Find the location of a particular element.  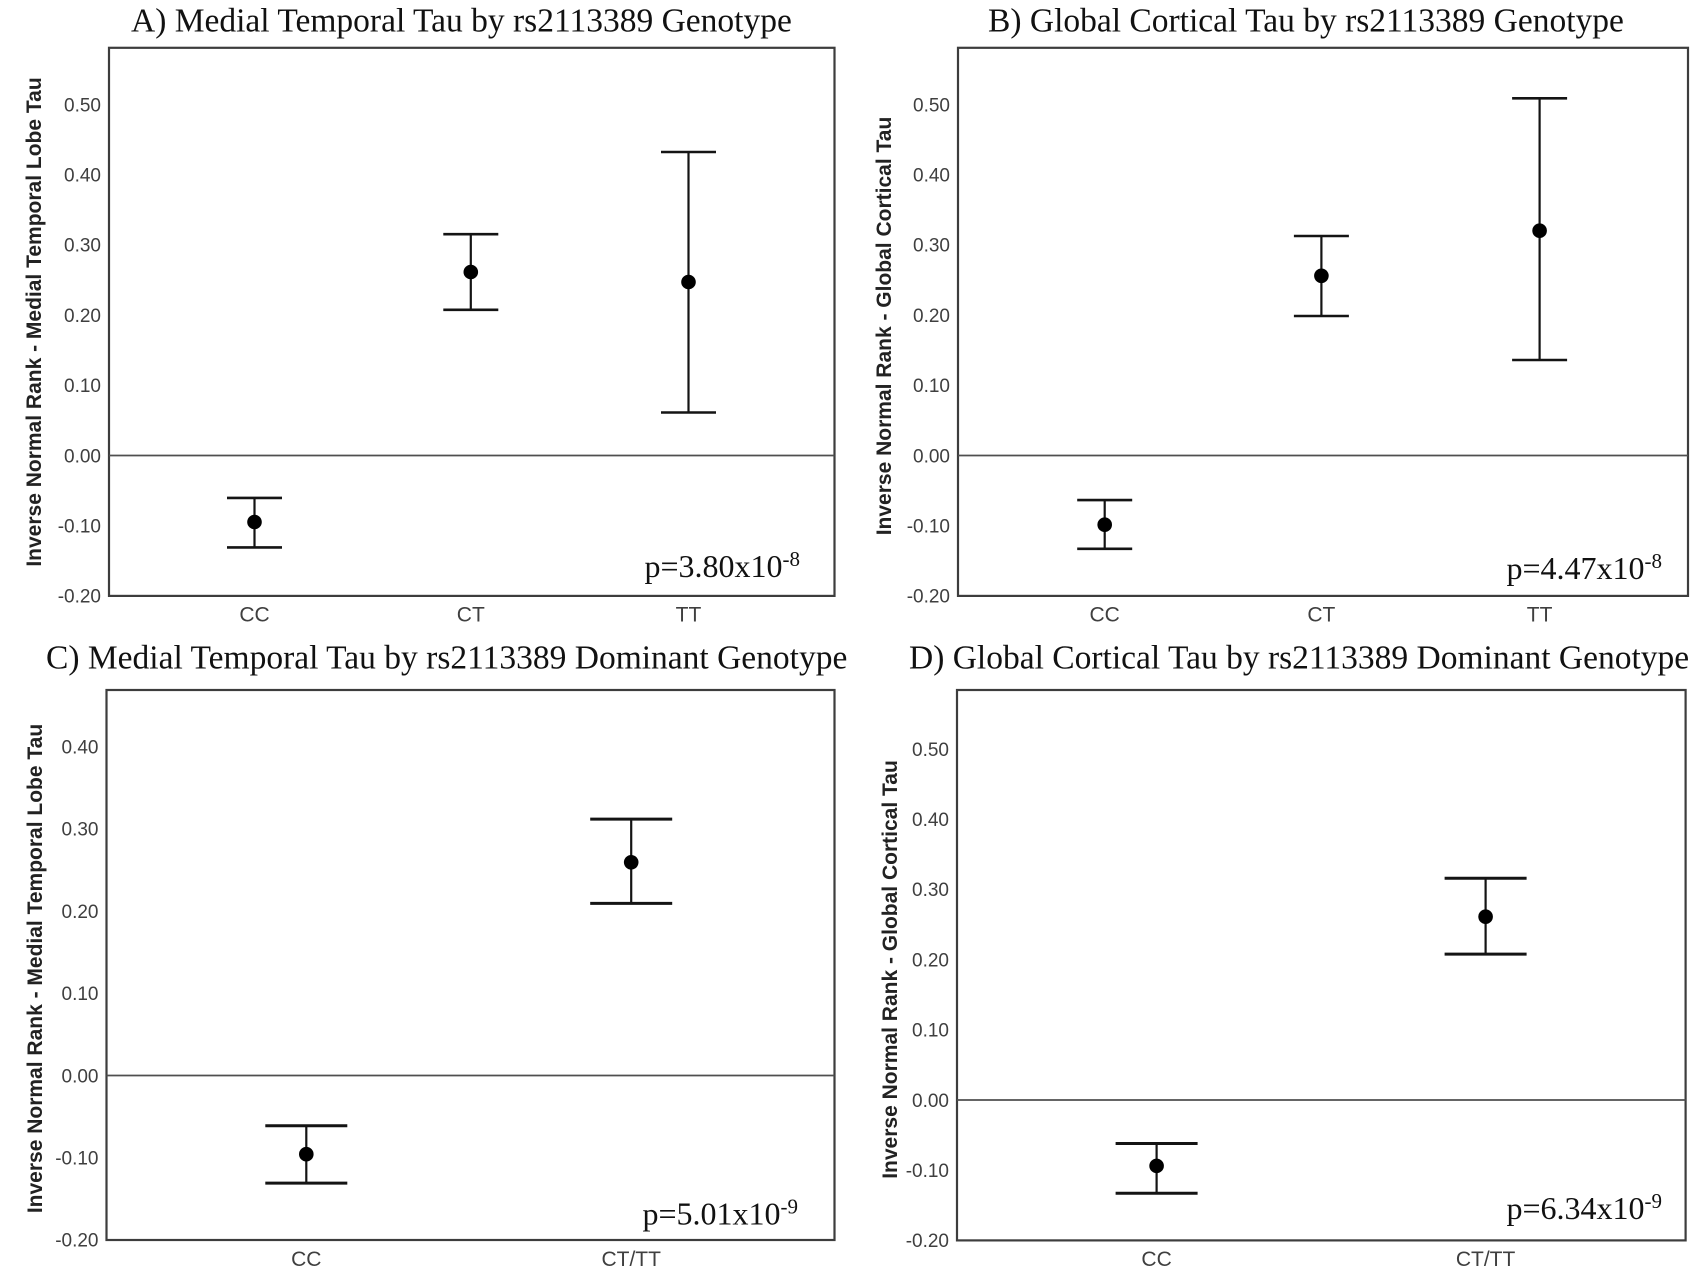

svg-text: p=4.47x10-8 is located at coordinates (1584, 567).